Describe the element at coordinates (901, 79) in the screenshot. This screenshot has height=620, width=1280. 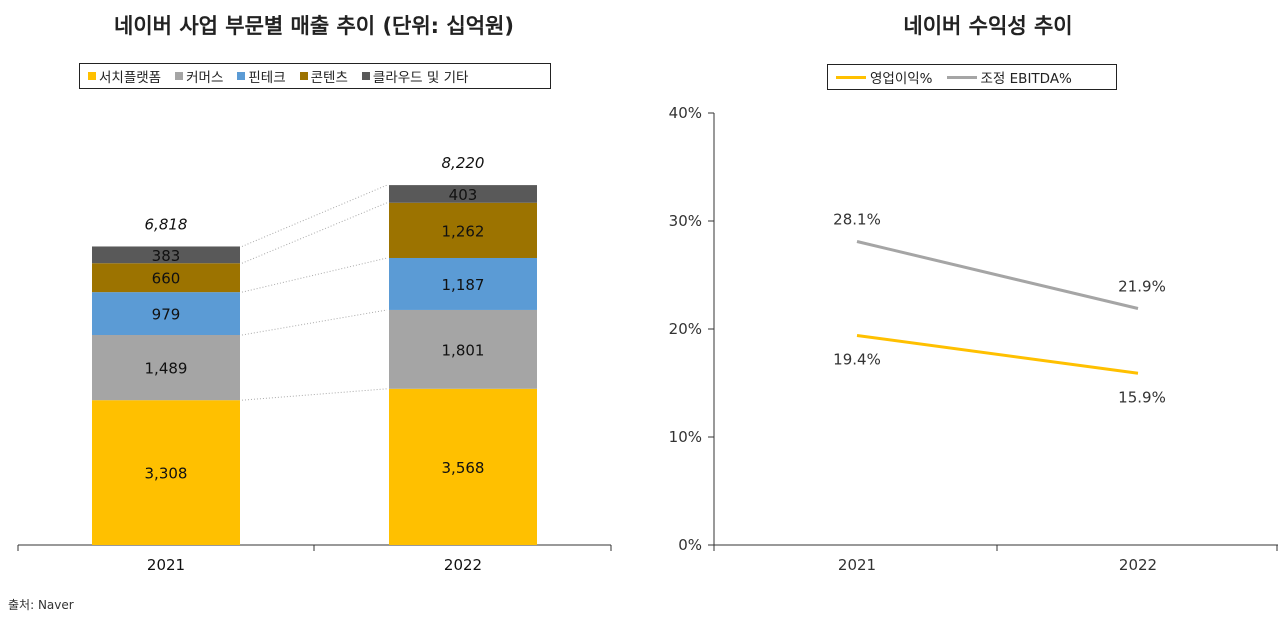
I see `legend-label: 영업이익%` at that location.